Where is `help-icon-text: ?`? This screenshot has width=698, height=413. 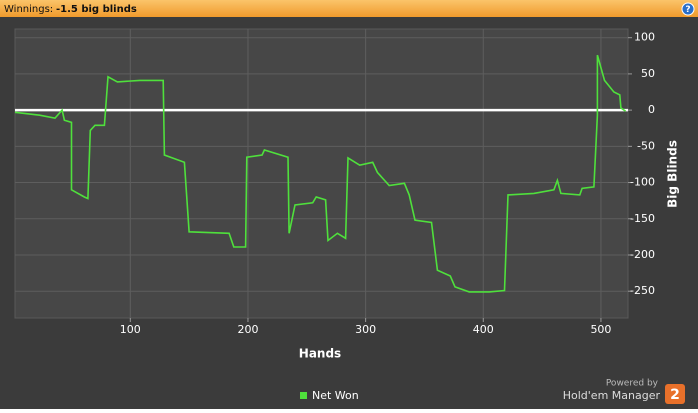
help-icon-text: ? is located at coordinates (687, 10).